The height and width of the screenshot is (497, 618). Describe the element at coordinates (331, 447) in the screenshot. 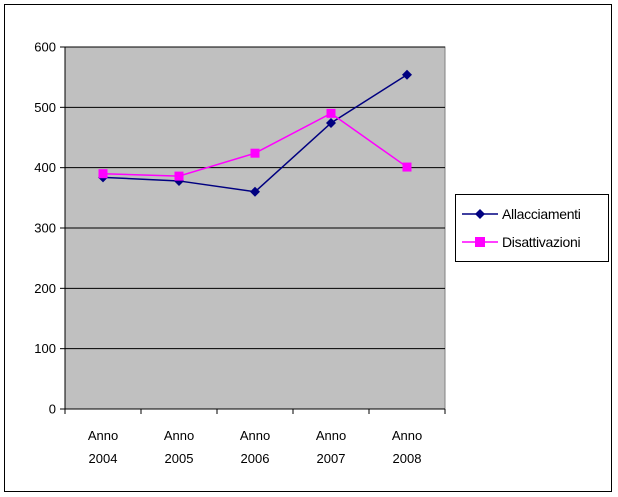

I see `x-tick-label-3: Anno 2007` at that location.